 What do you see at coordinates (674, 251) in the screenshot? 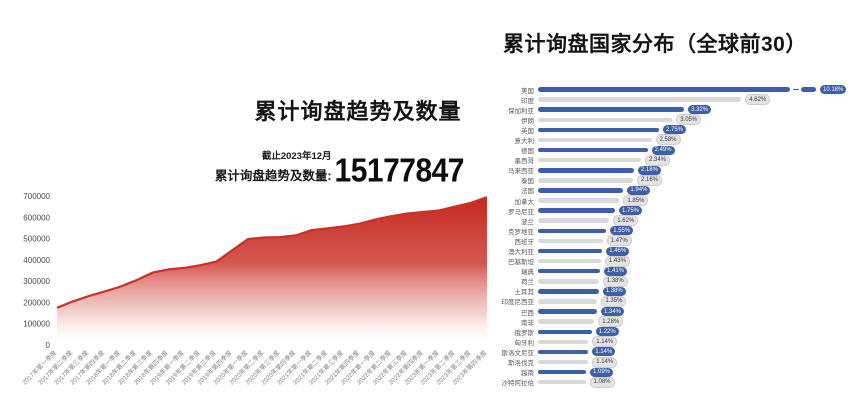
I see `country-row: 澳大利亚 1.46%` at bounding box center [674, 251].